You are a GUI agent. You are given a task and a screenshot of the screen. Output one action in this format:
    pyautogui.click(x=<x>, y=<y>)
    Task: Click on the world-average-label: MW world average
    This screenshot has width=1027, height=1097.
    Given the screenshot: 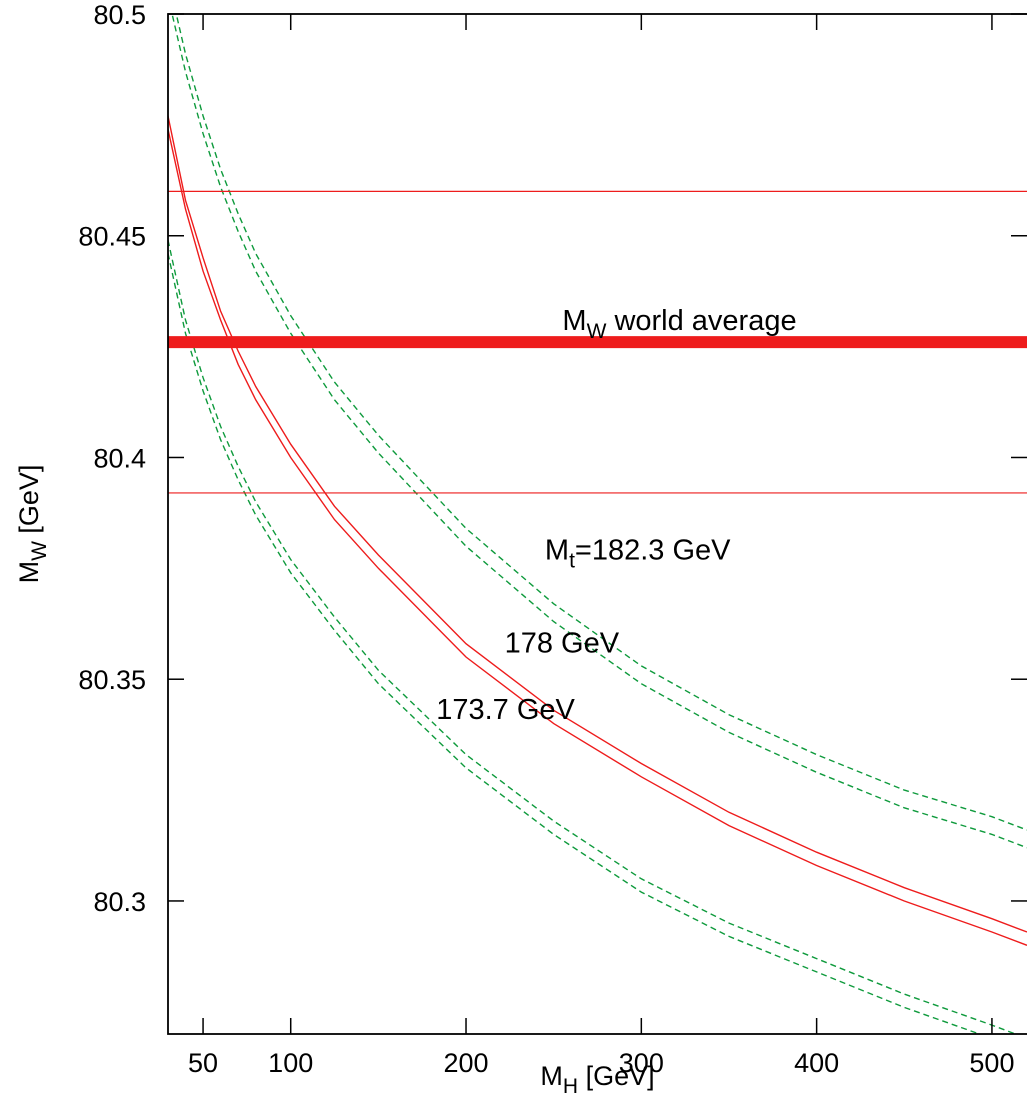 What is the action you would take?
    pyautogui.click(x=679, y=324)
    